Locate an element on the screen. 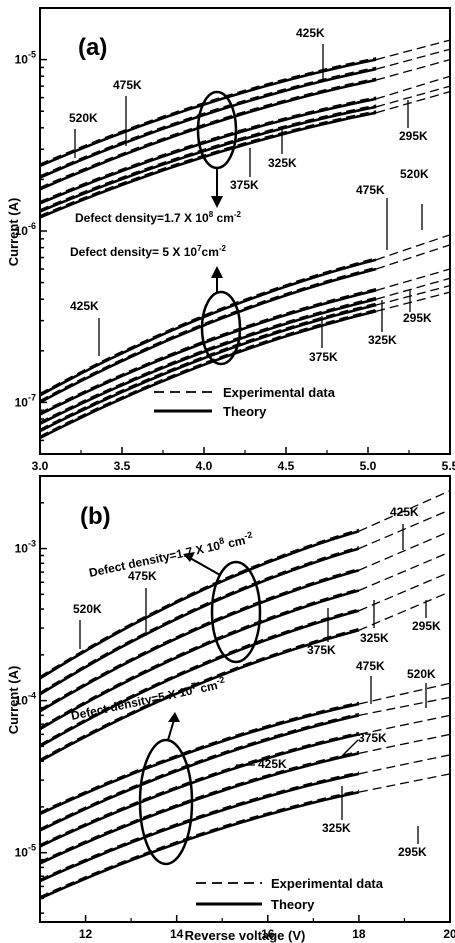  experimental-extension-high-325K is located at coordinates (413, 96).